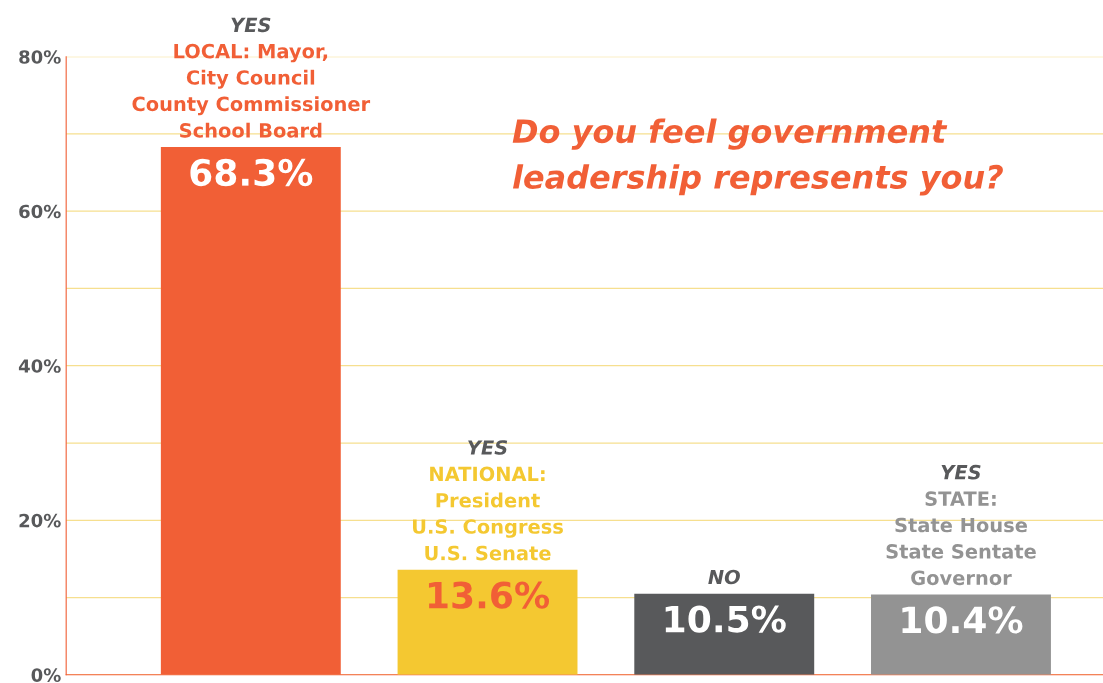 The height and width of the screenshot is (683, 1103). Describe the element at coordinates (724, 577) in the screenshot. I see `x-tick-label: NO` at that location.